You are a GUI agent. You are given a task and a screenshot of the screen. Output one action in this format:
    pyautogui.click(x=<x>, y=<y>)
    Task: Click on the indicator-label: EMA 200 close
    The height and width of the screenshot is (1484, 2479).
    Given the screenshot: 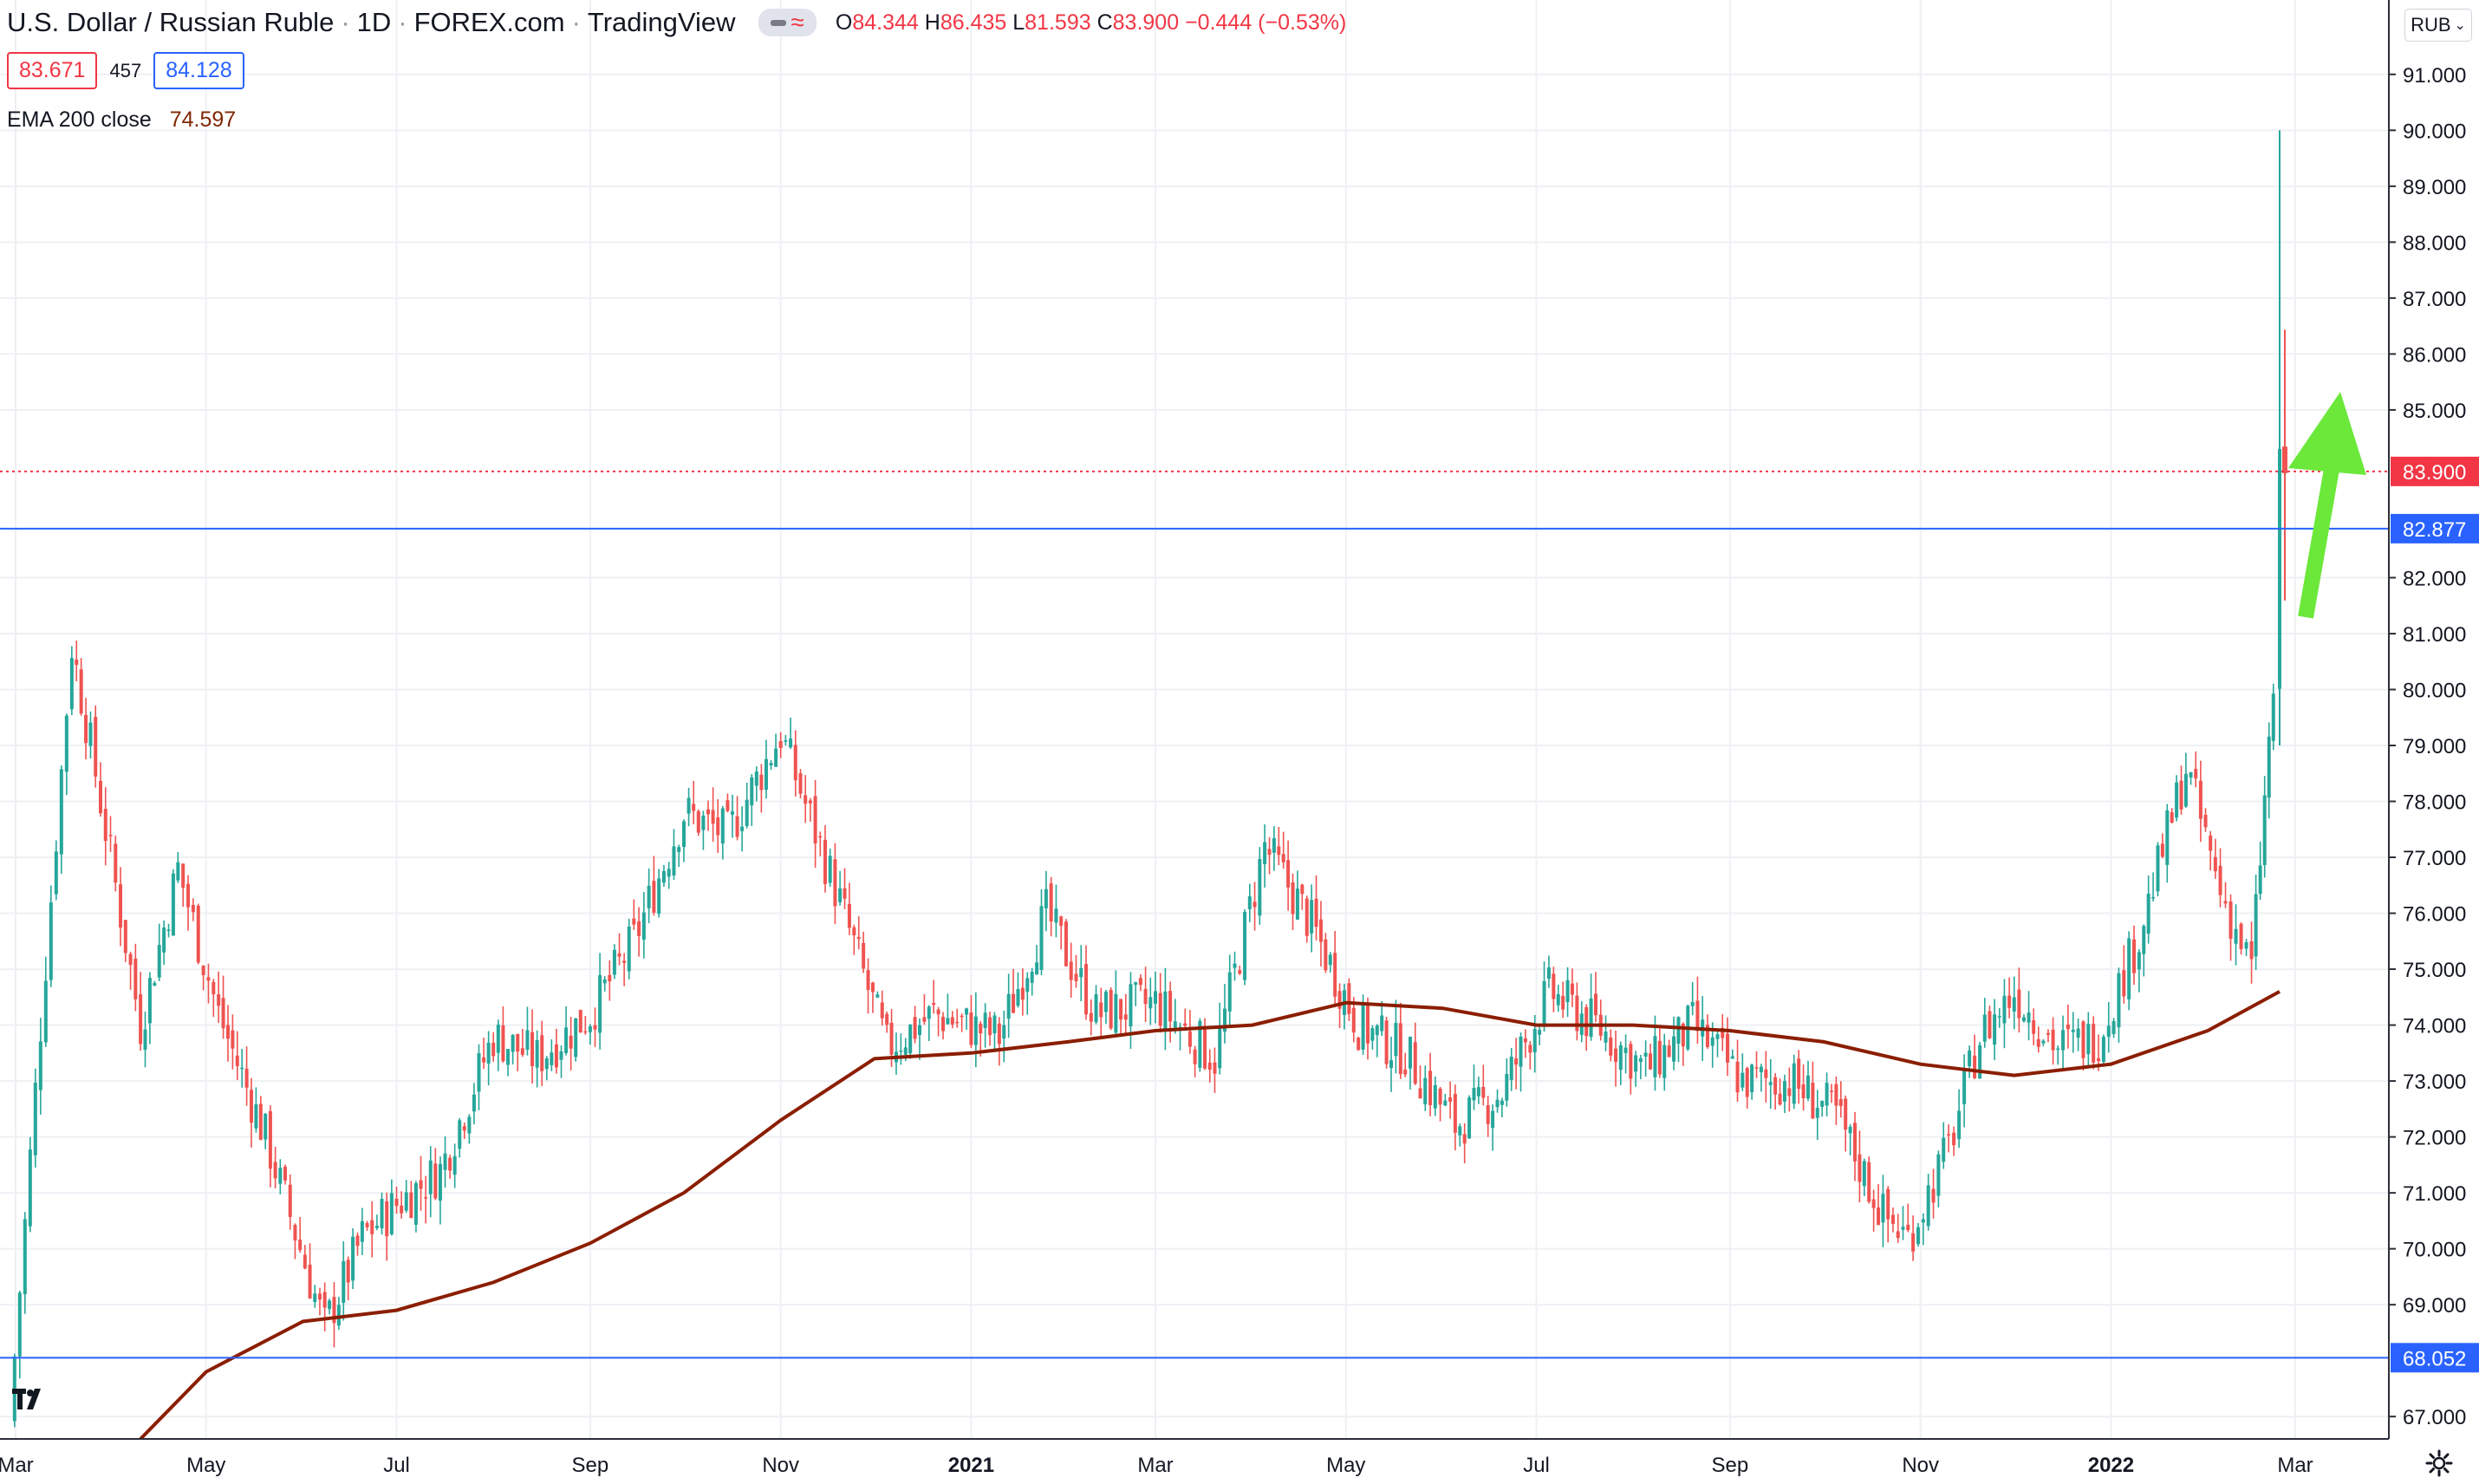 What is the action you would take?
    pyautogui.click(x=79, y=119)
    